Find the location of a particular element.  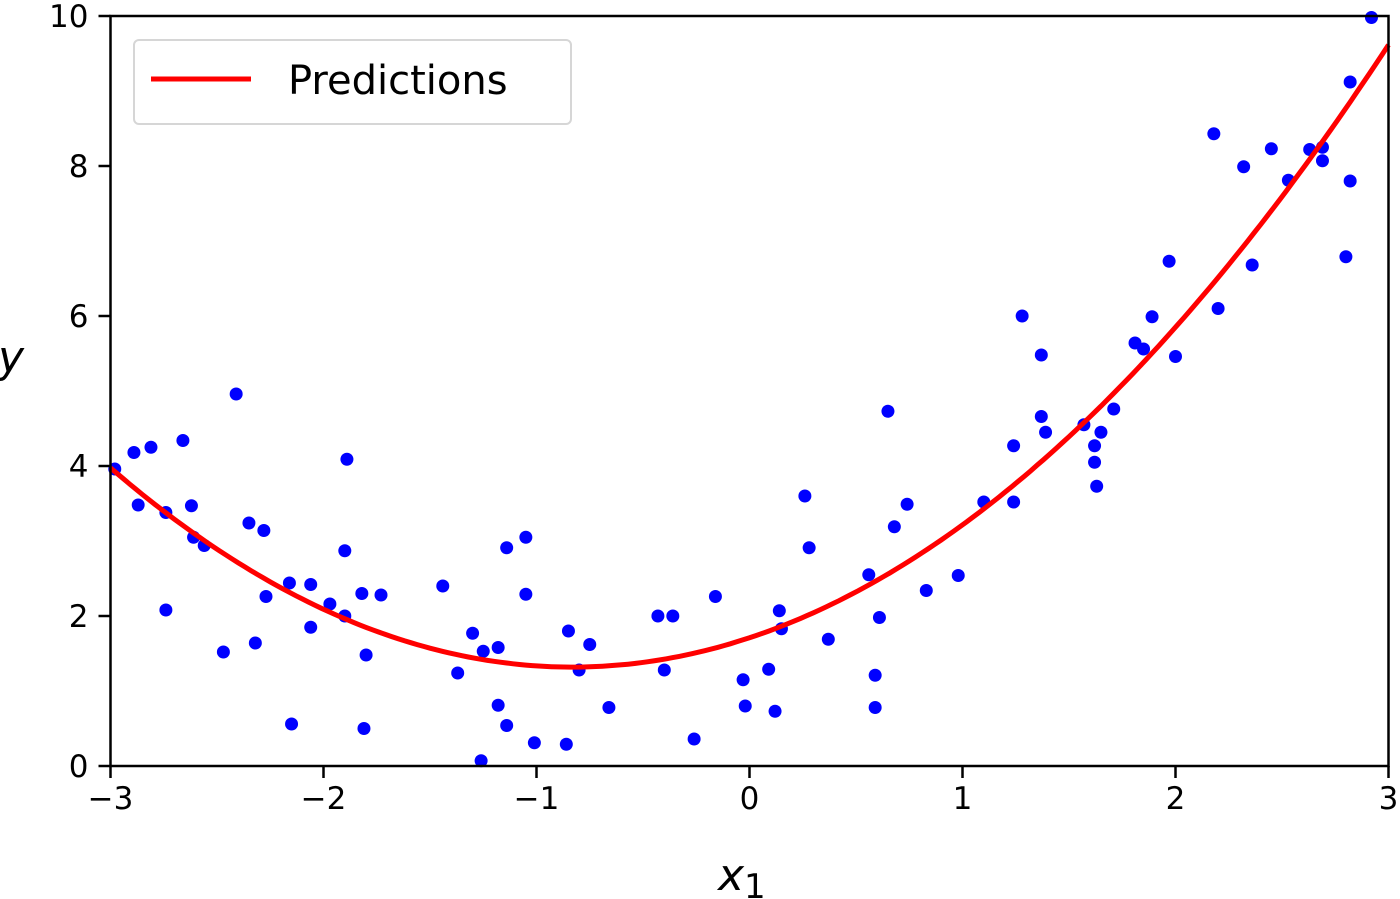

x-tick-label: 1 is located at coordinates (963, 799).